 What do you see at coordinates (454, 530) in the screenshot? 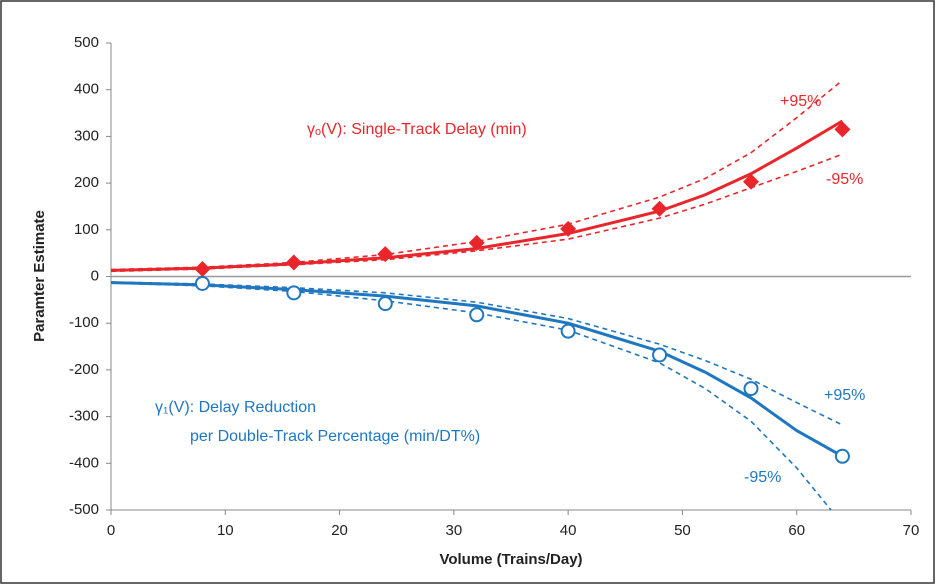
I see `x-tick-label: 30` at bounding box center [454, 530].